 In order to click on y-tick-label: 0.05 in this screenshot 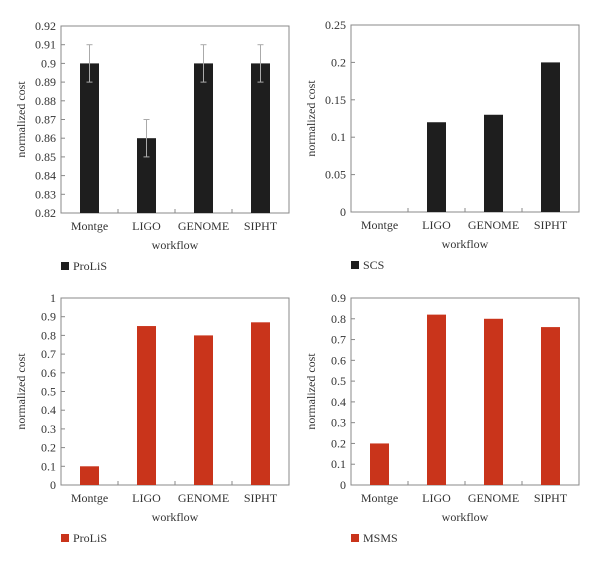, I will do `click(335, 175)`.